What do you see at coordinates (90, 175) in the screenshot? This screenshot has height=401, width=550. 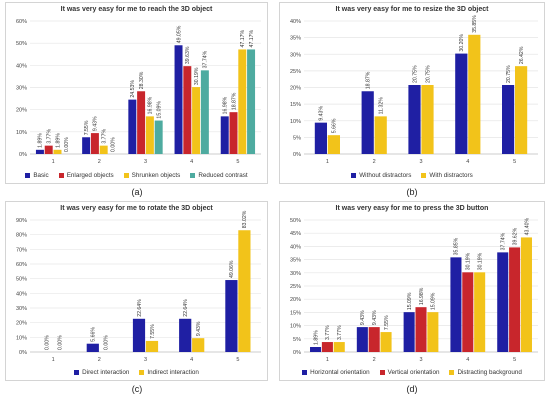 I see `legend-label: Enlarged objects` at bounding box center [90, 175].